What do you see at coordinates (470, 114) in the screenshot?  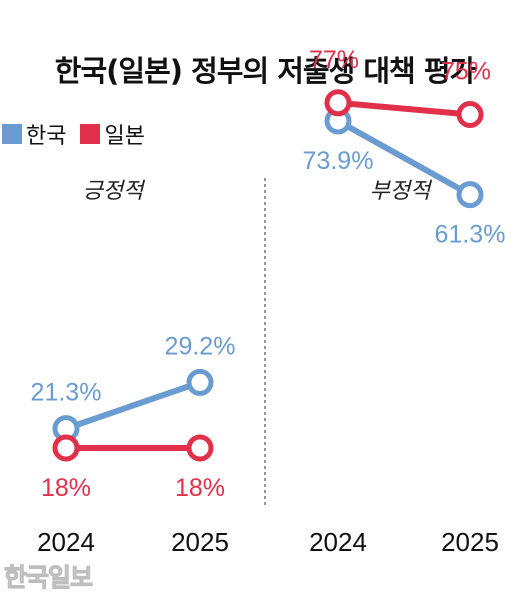 I see `point-negative-japan-2025` at bounding box center [470, 114].